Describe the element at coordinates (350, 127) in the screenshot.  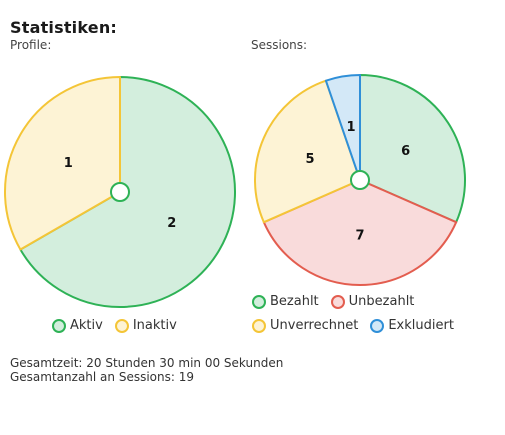
I see `pie-label-exkludiert: 1` at that location.